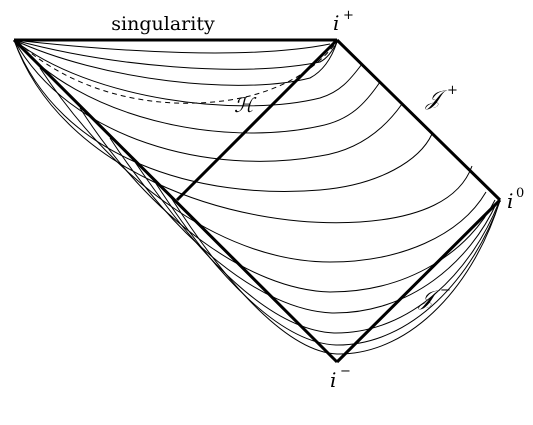  I want to click on i-plus-label: i +, so click(343, 21).